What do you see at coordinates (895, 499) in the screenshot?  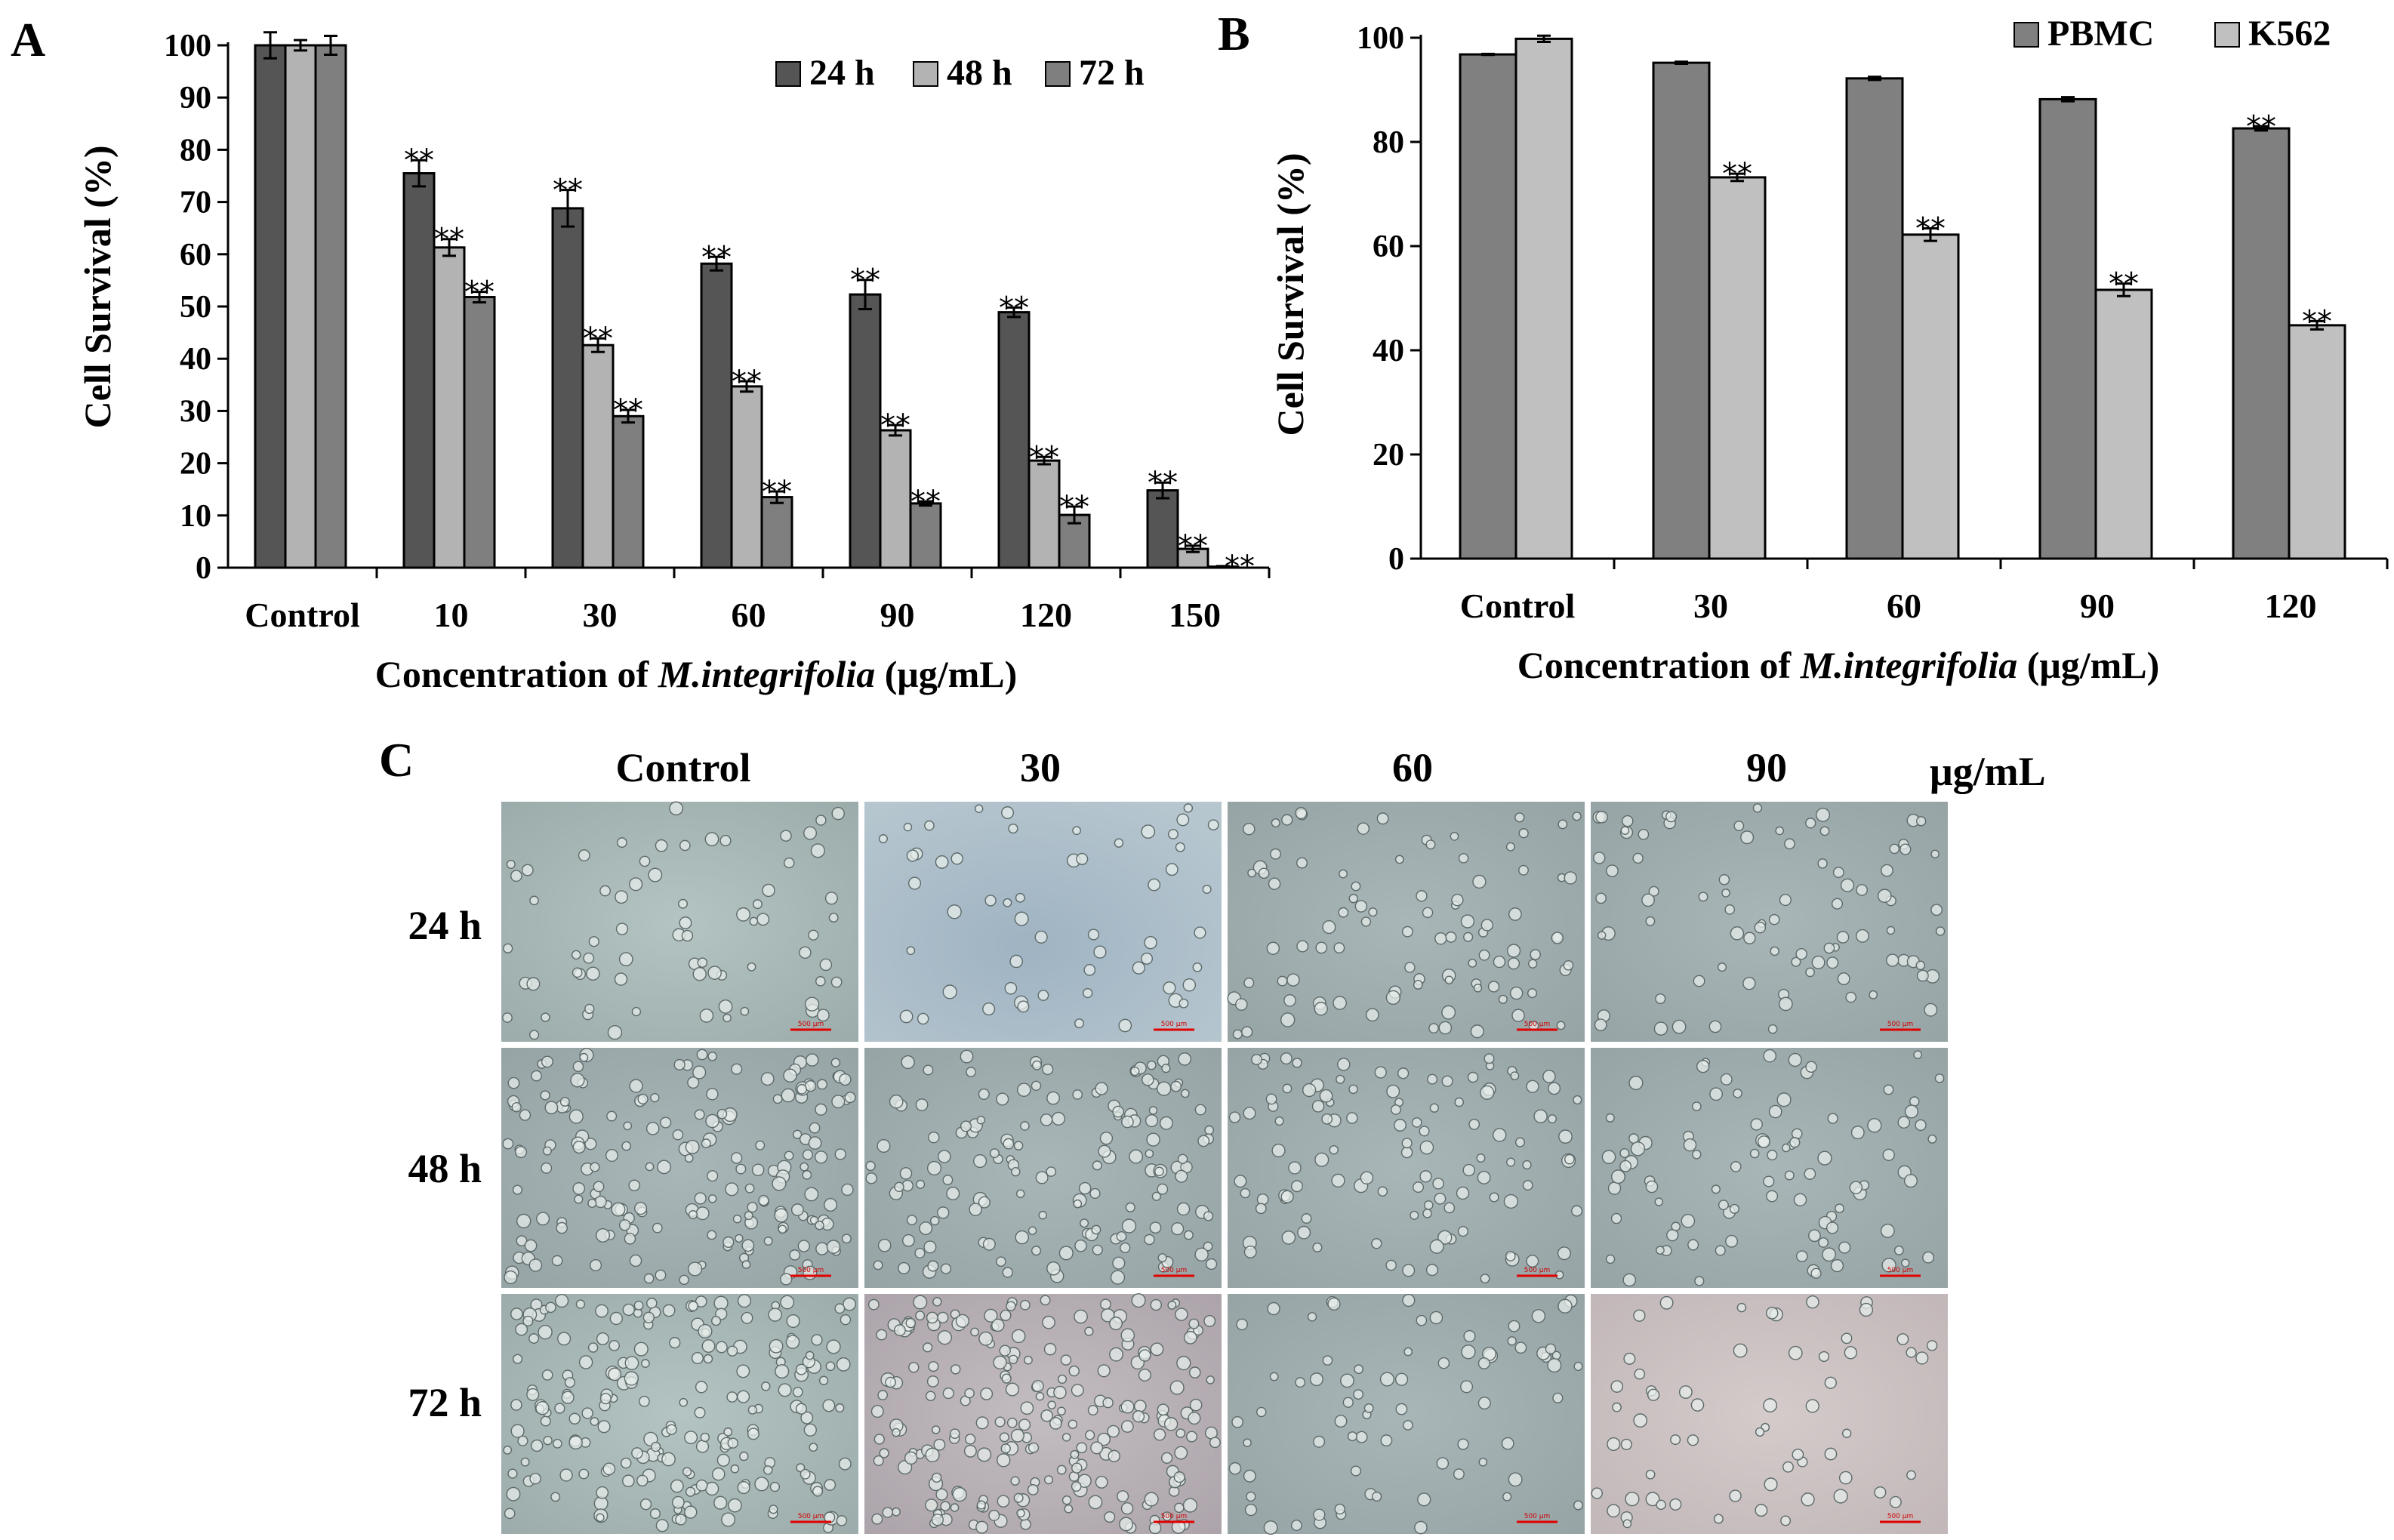 I see `panel-a-bar` at bounding box center [895, 499].